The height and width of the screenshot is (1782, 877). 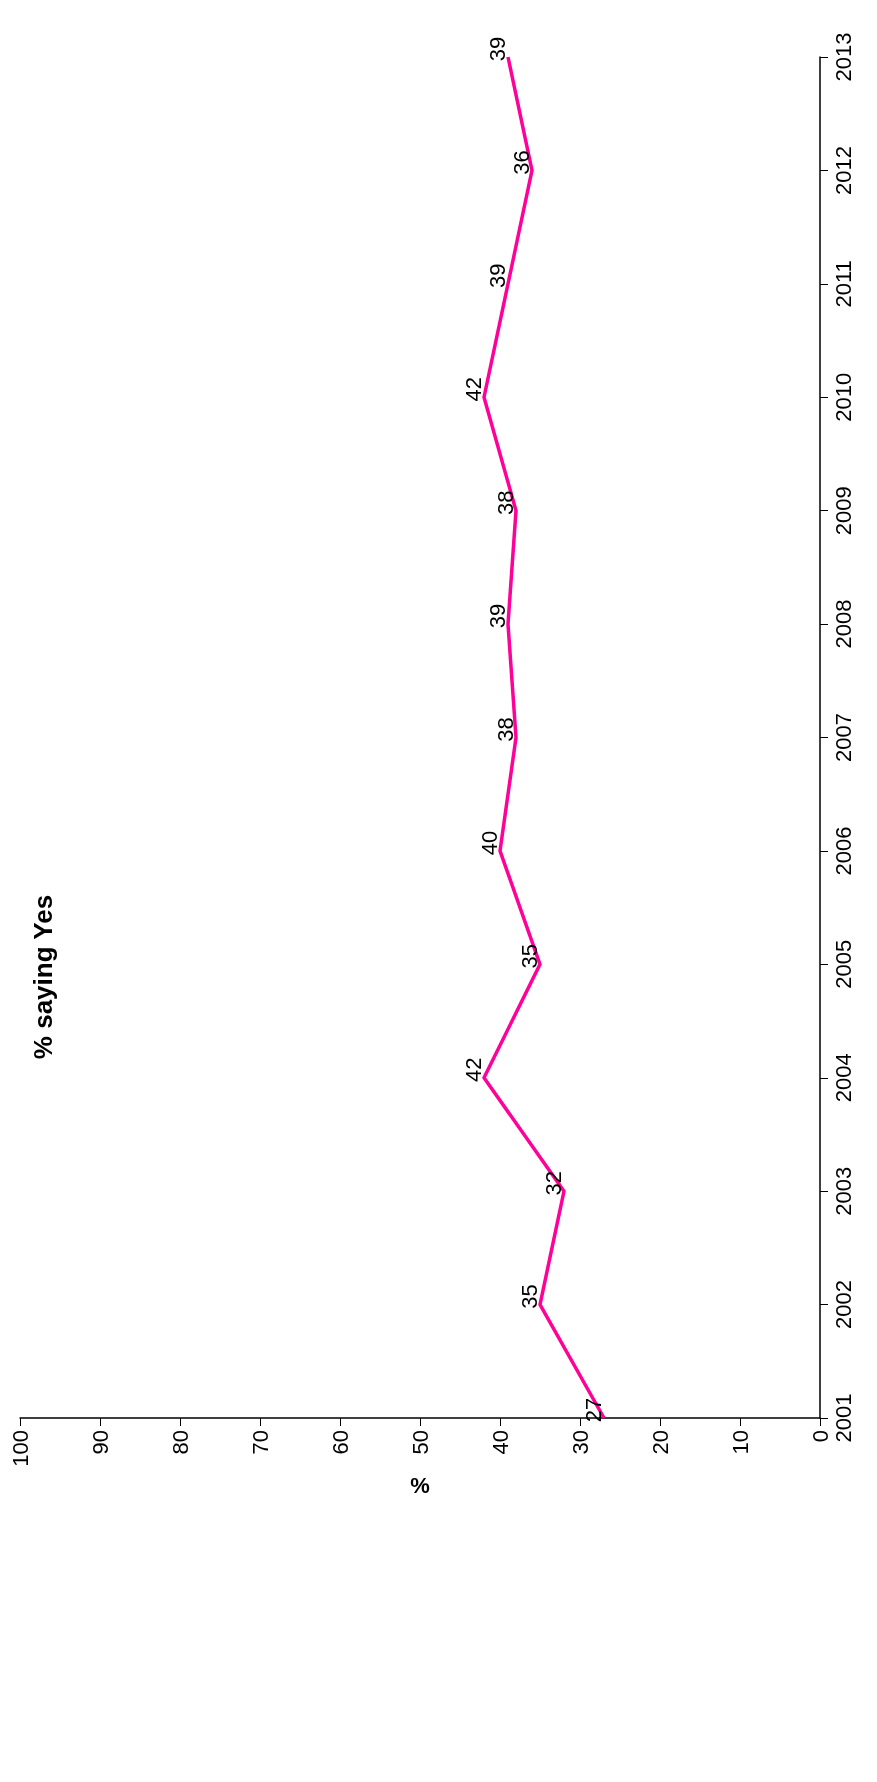 I want to click on x-tick-label: 100, so click(x=20, y=1448).